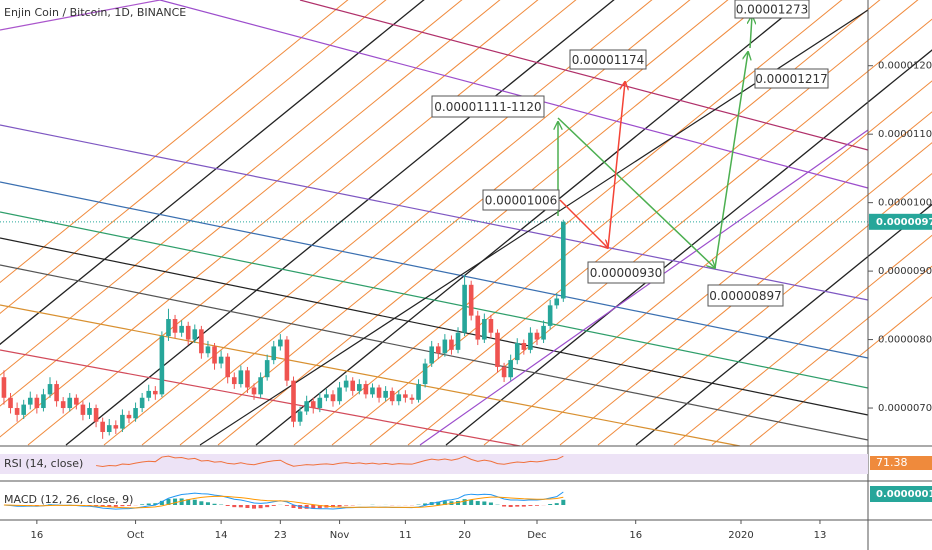 The width and height of the screenshot is (932, 550). Describe the element at coordinates (221, 535) in the screenshot. I see `x-tick-label: 14` at that location.